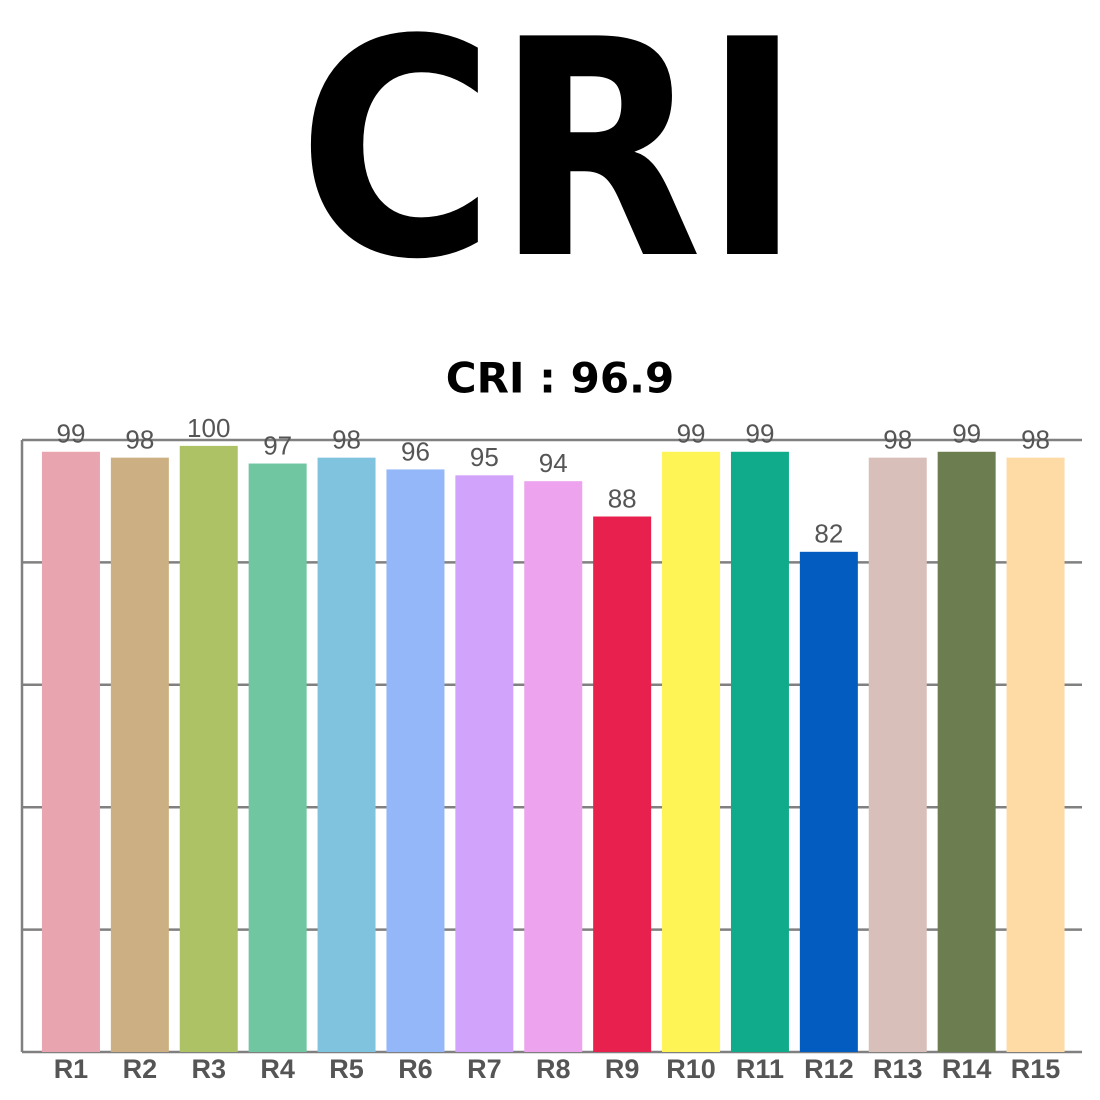 Image resolution: width=1100 pixels, height=1100 pixels. What do you see at coordinates (415, 451) in the screenshot?
I see `value-label: 96` at bounding box center [415, 451].